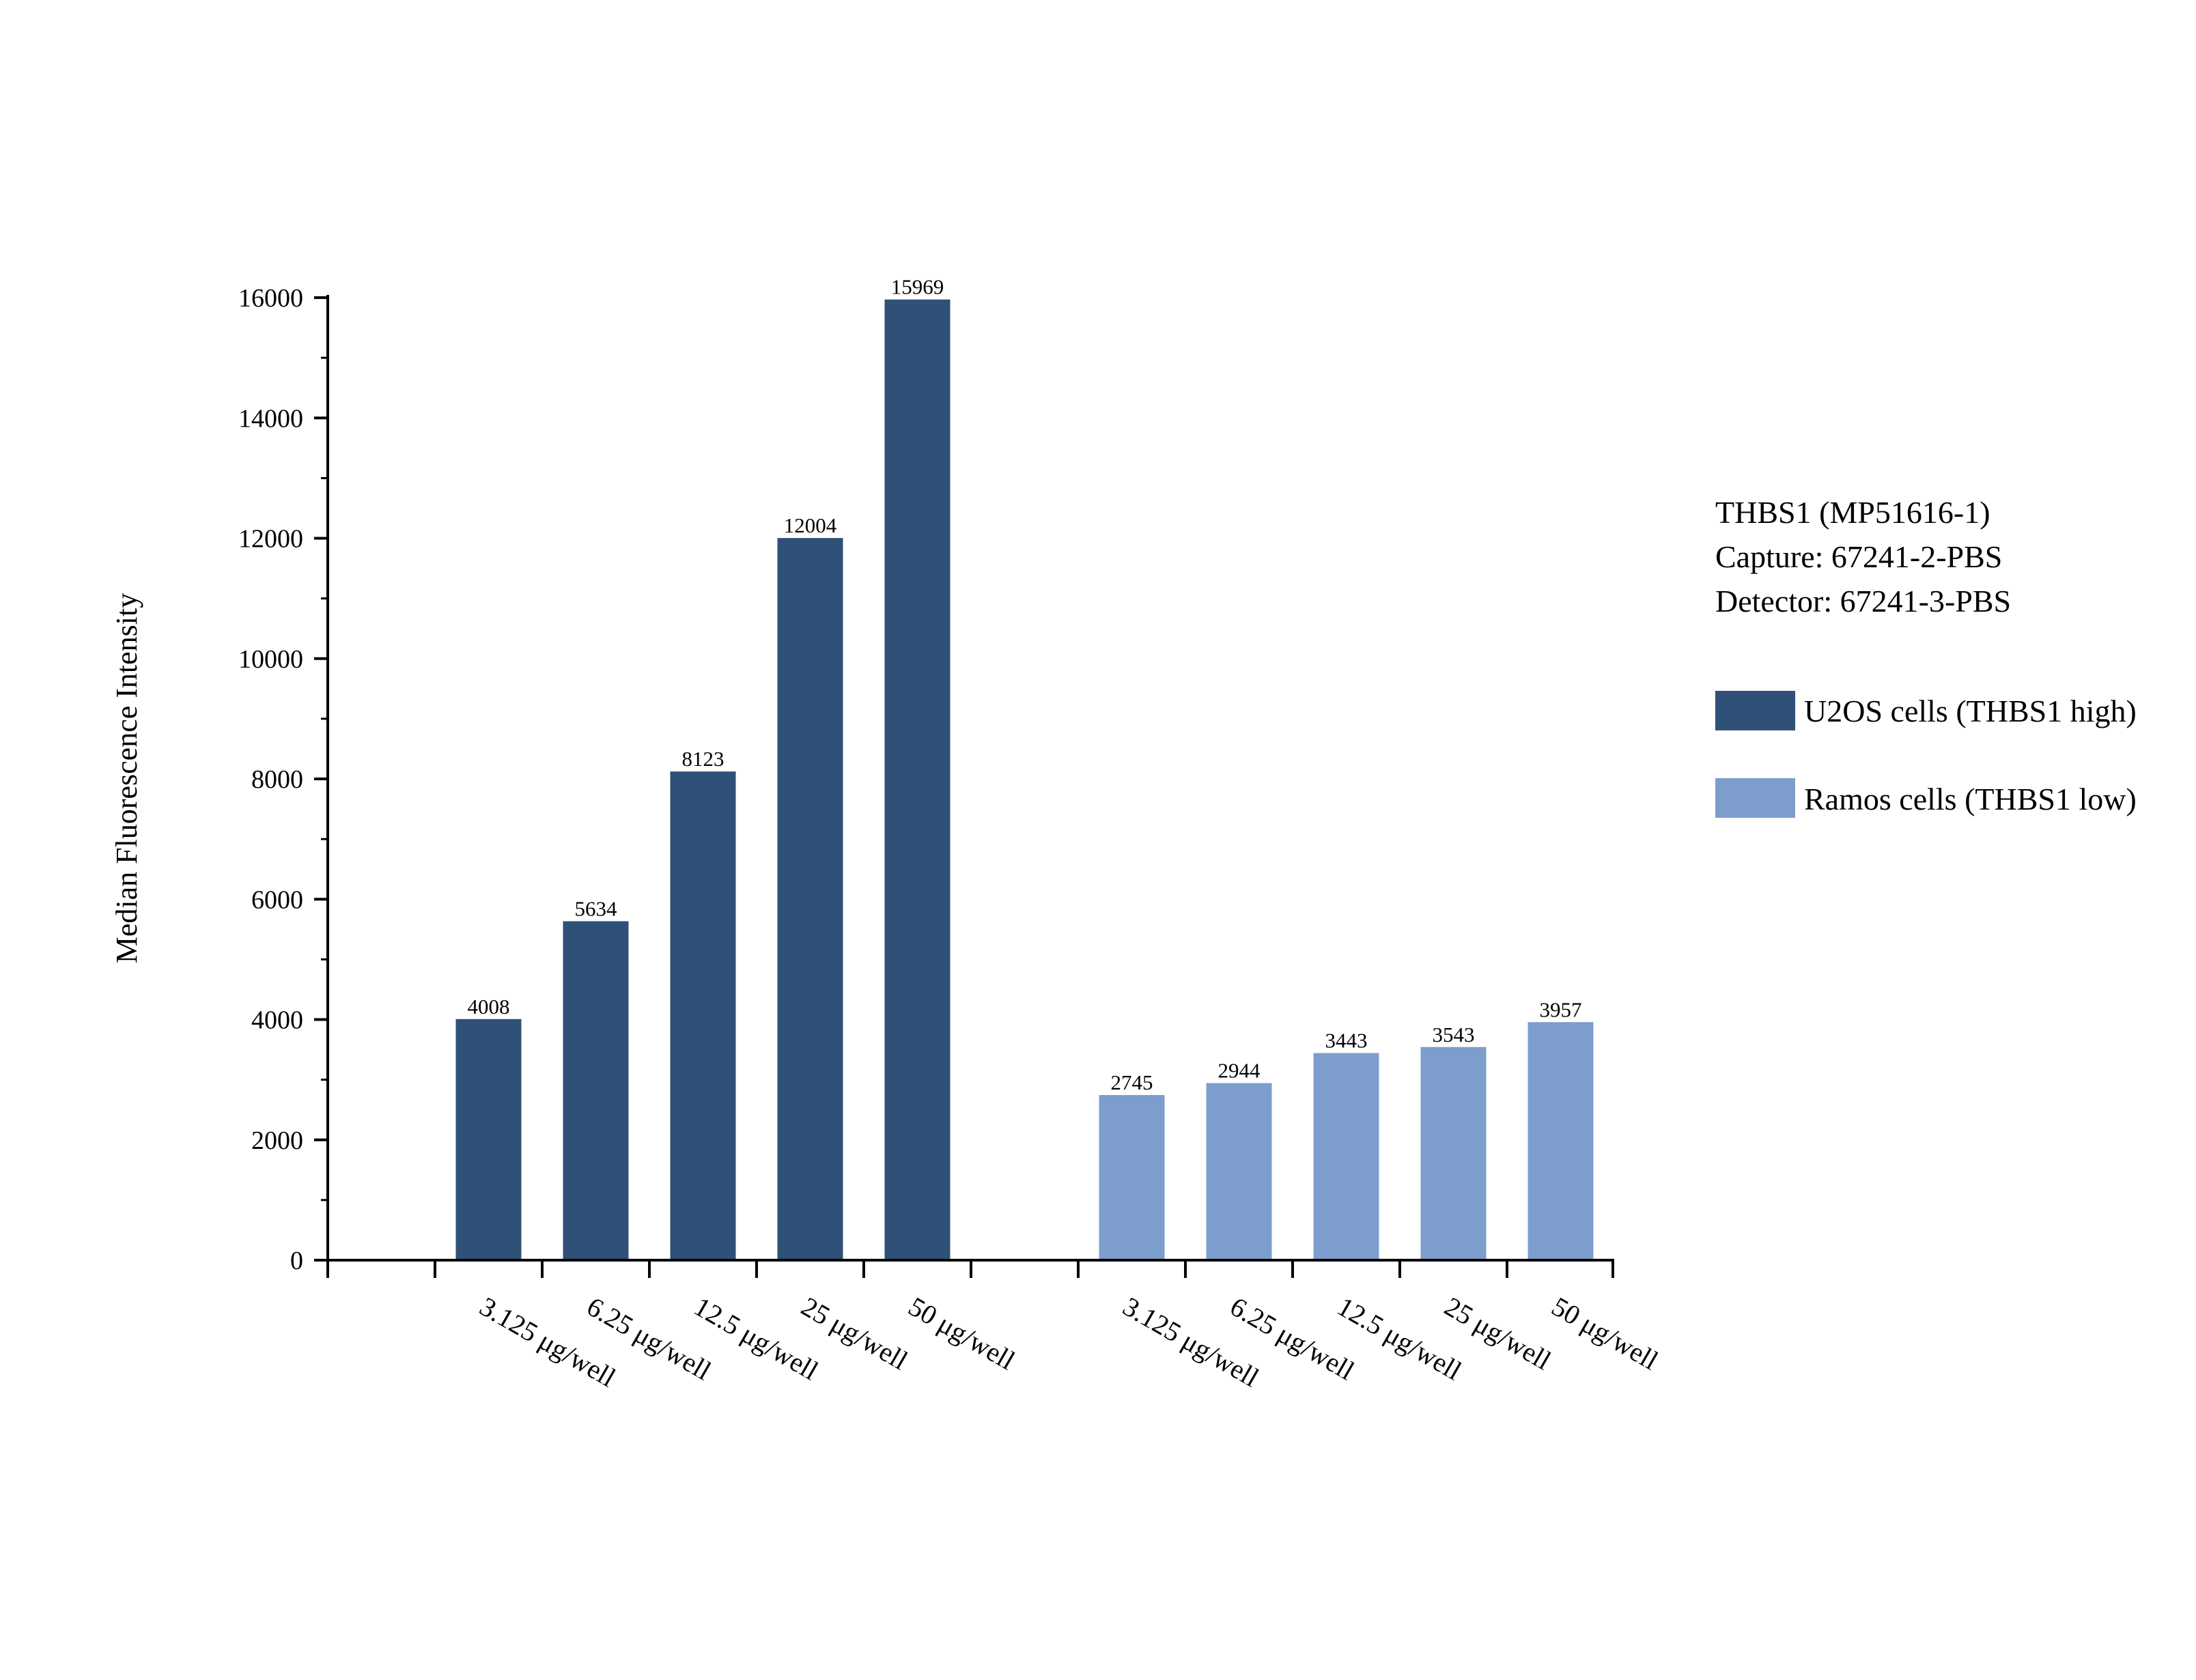 The width and height of the screenshot is (2196, 1680). What do you see at coordinates (810, 525) in the screenshot?
I see `data-label: 12004` at bounding box center [810, 525].